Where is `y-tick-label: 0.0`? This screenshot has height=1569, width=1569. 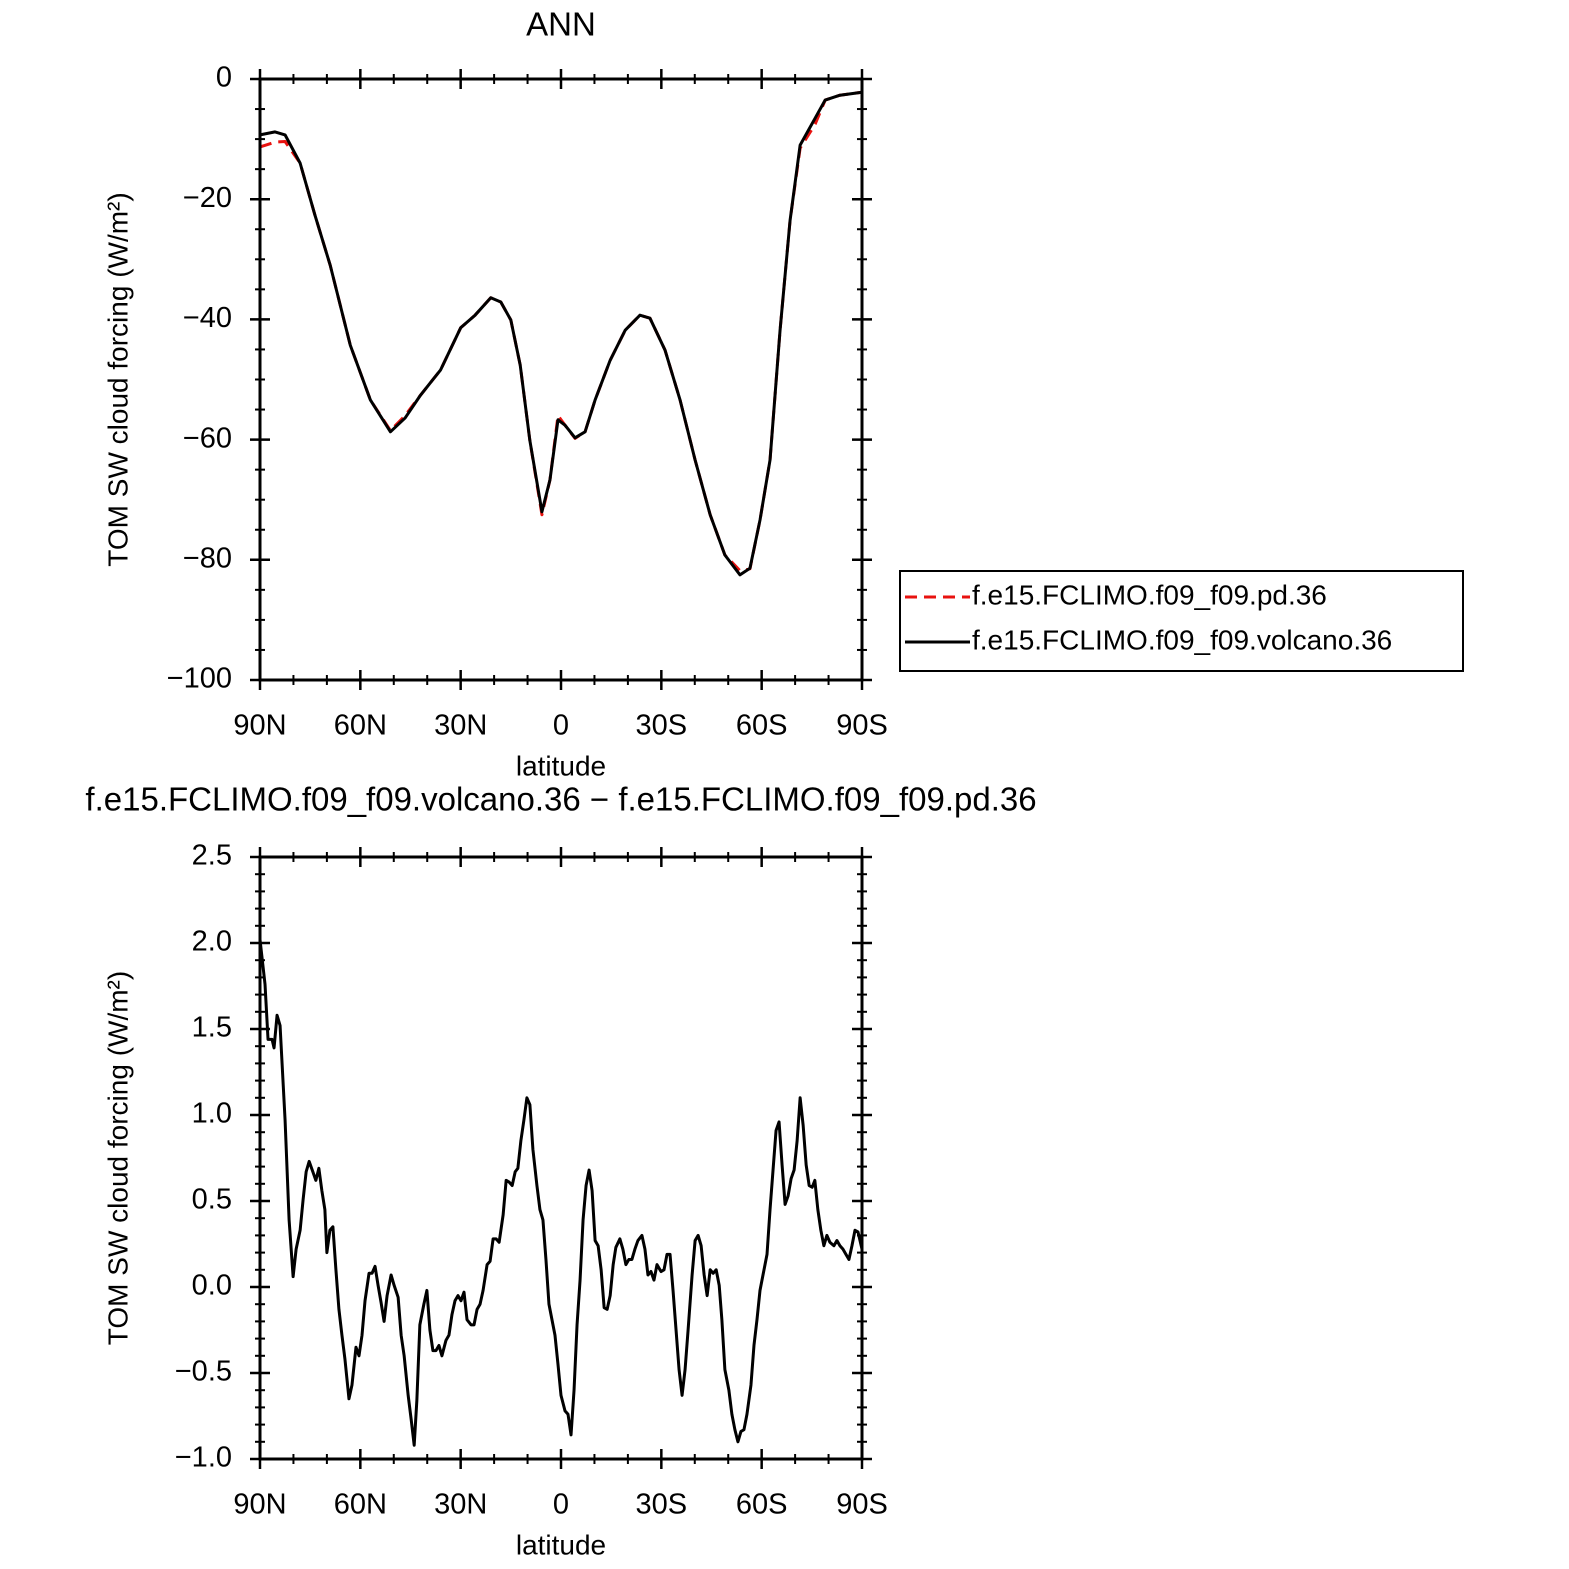
y-tick-label: 0.0 is located at coordinates (212, 1286).